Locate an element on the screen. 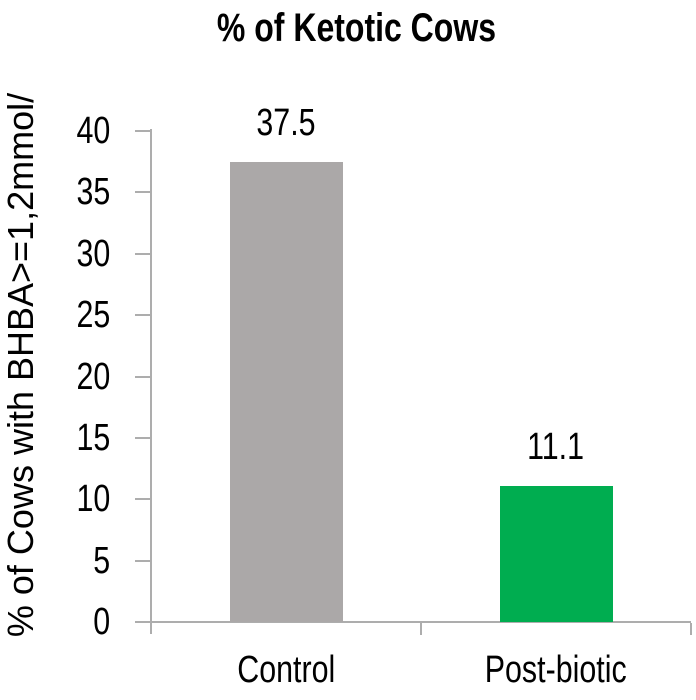 Image resolution: width=696 pixels, height=700 pixels. y-axis-tick-label-text: 15 is located at coordinates (93, 437).